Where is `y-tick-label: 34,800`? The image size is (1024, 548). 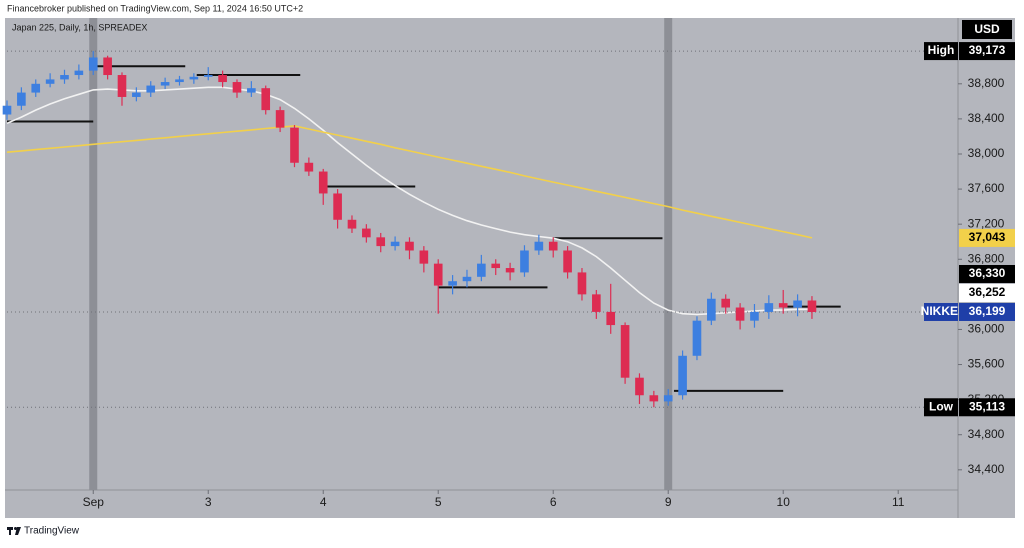
y-tick-label: 34,800 is located at coordinates (986, 434).